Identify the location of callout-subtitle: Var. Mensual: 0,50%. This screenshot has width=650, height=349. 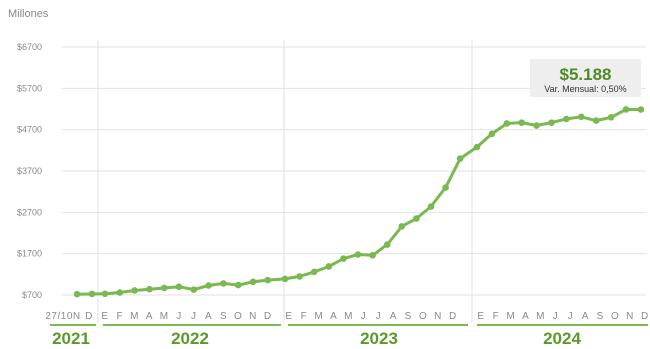
(585, 89).